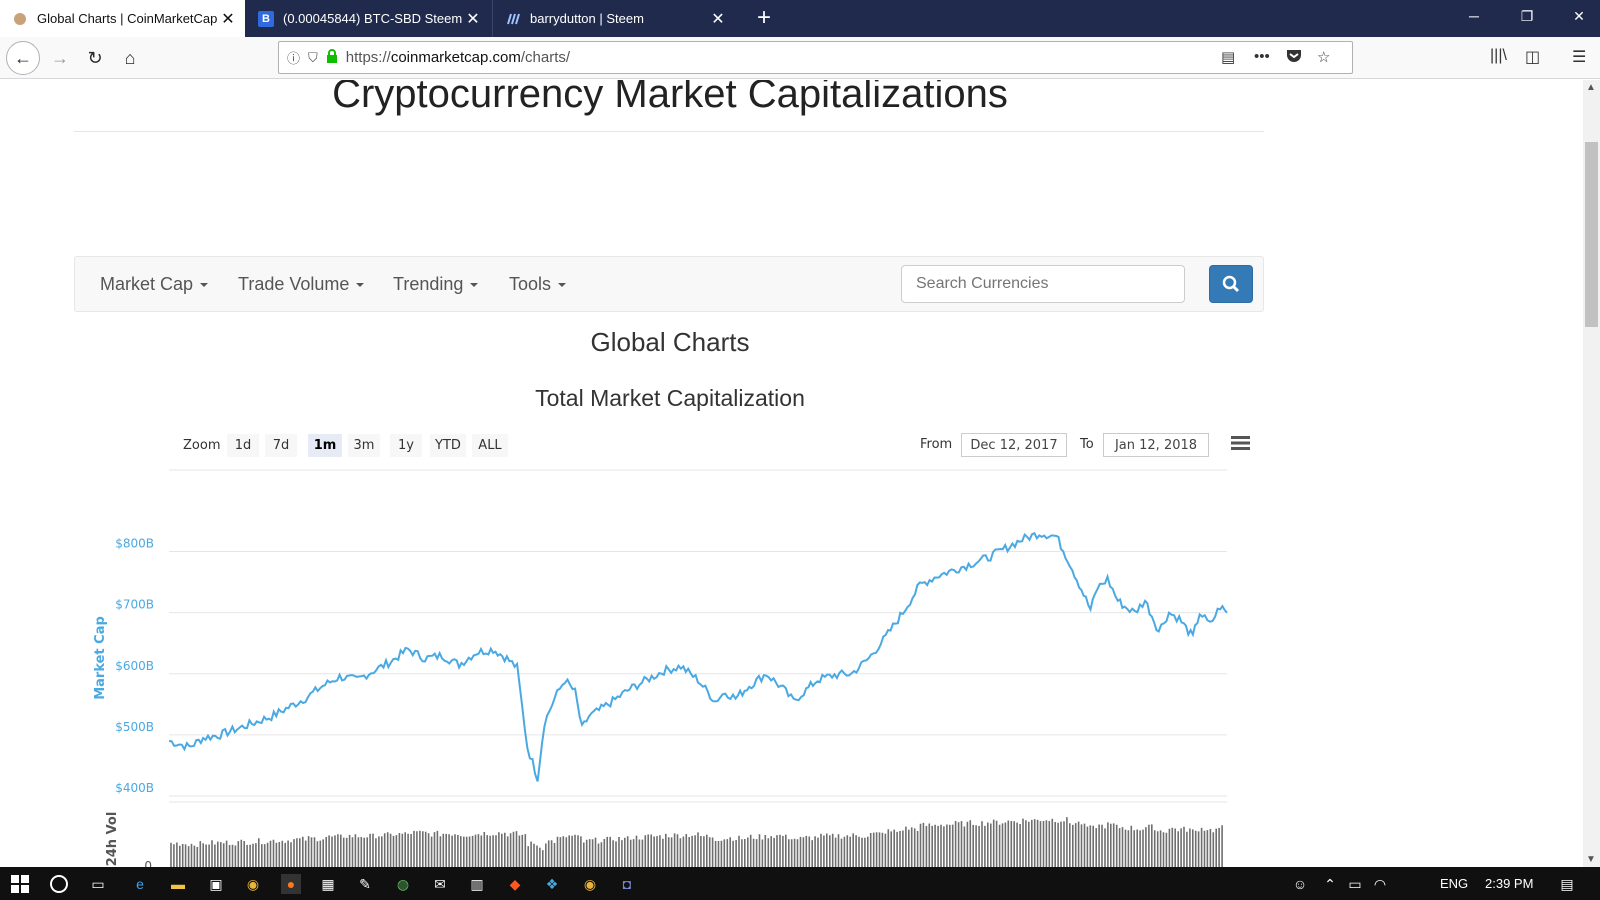 The width and height of the screenshot is (1600, 900). I want to click on url-text: https://coinmarketcap.com/charts/, so click(458, 57).